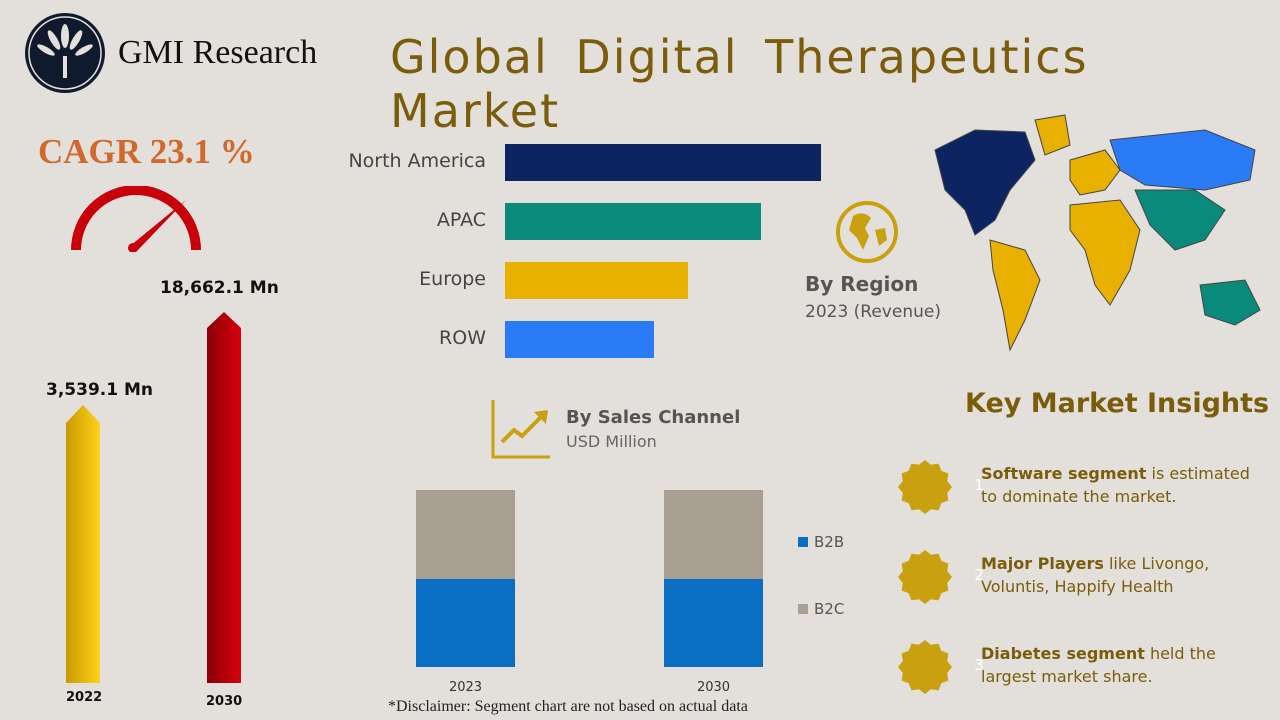  What do you see at coordinates (803, 542) in the screenshot?
I see `legend-swatch-b2b` at bounding box center [803, 542].